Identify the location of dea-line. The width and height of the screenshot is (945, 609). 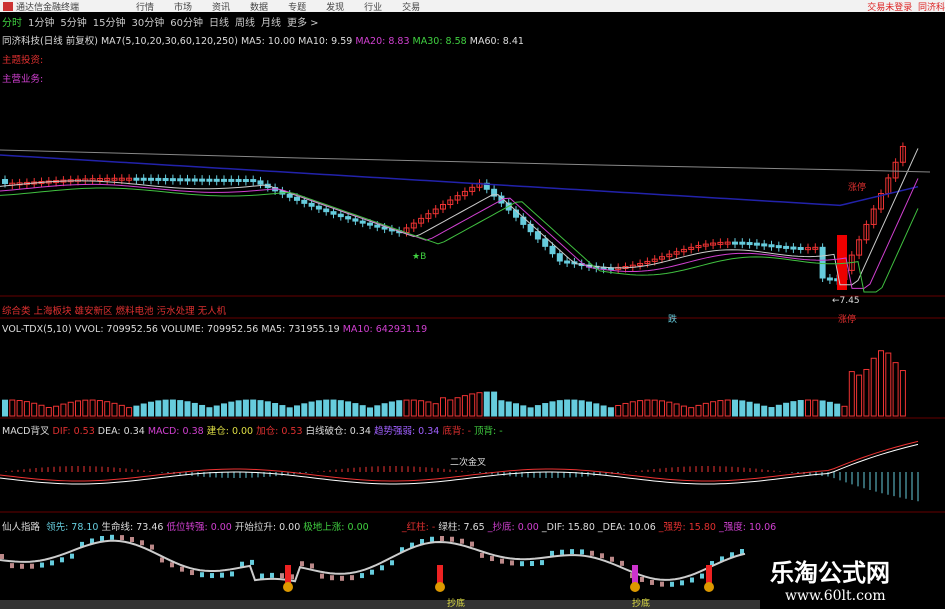
(459, 464).